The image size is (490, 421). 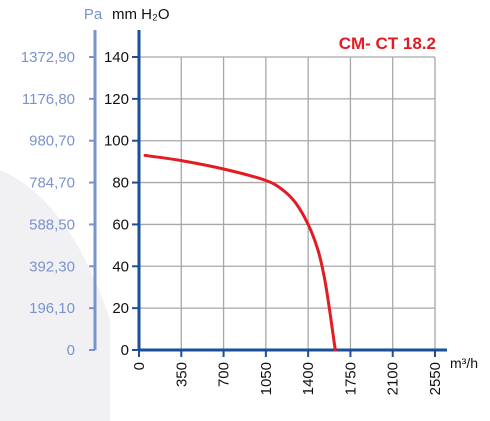 I want to click on y-tick-label-mm: 120, so click(x=116, y=99).